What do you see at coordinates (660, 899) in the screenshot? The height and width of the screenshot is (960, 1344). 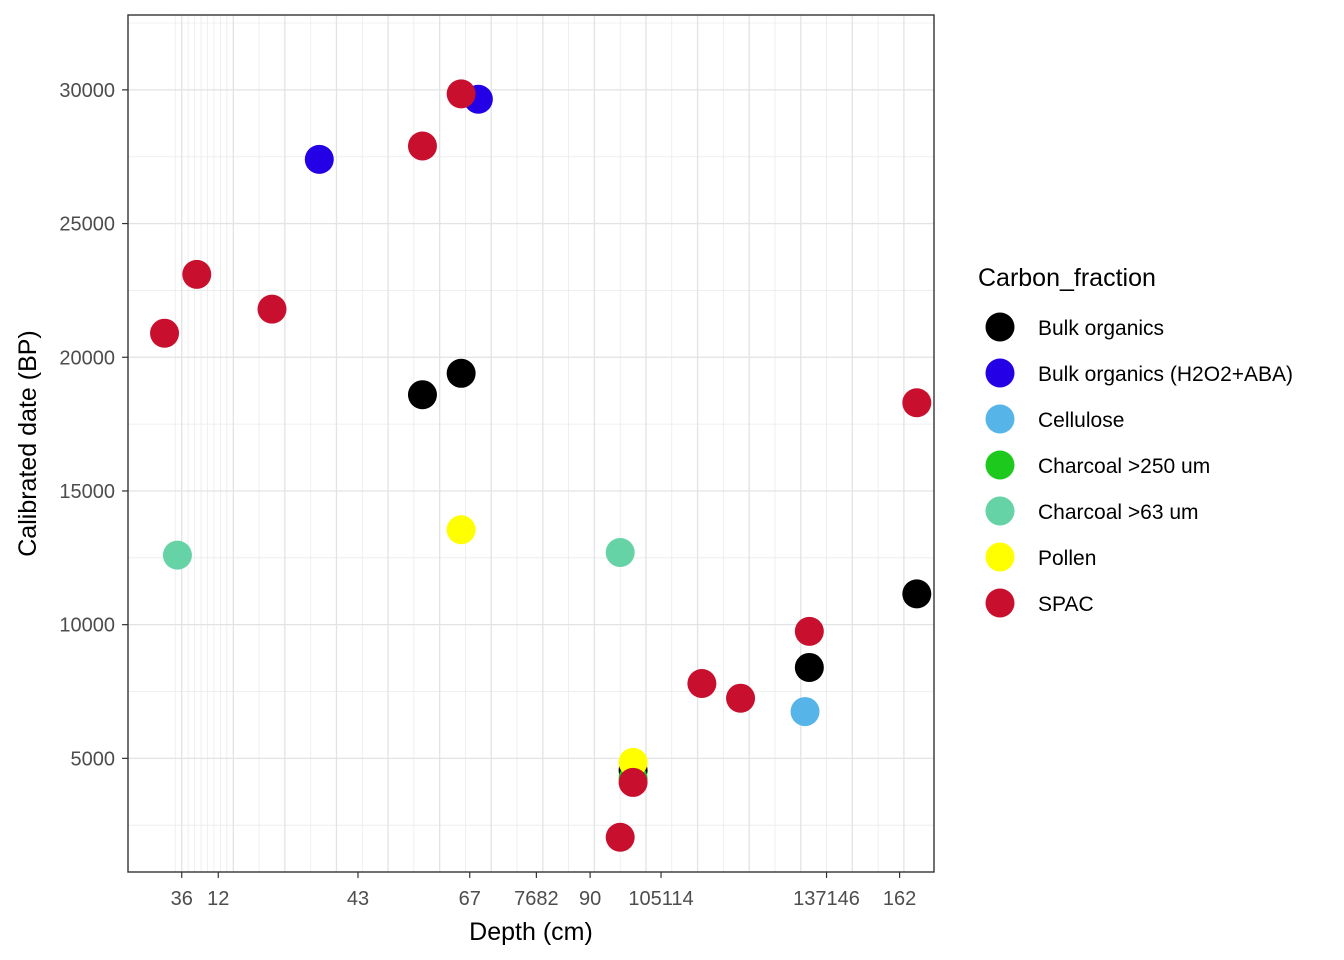 I see `x-tick-label: 105114` at bounding box center [660, 899].